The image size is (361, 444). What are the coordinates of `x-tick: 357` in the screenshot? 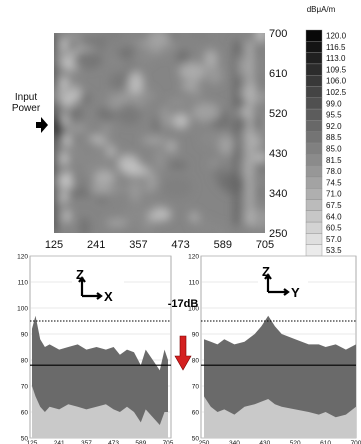 It's located at (86, 442).